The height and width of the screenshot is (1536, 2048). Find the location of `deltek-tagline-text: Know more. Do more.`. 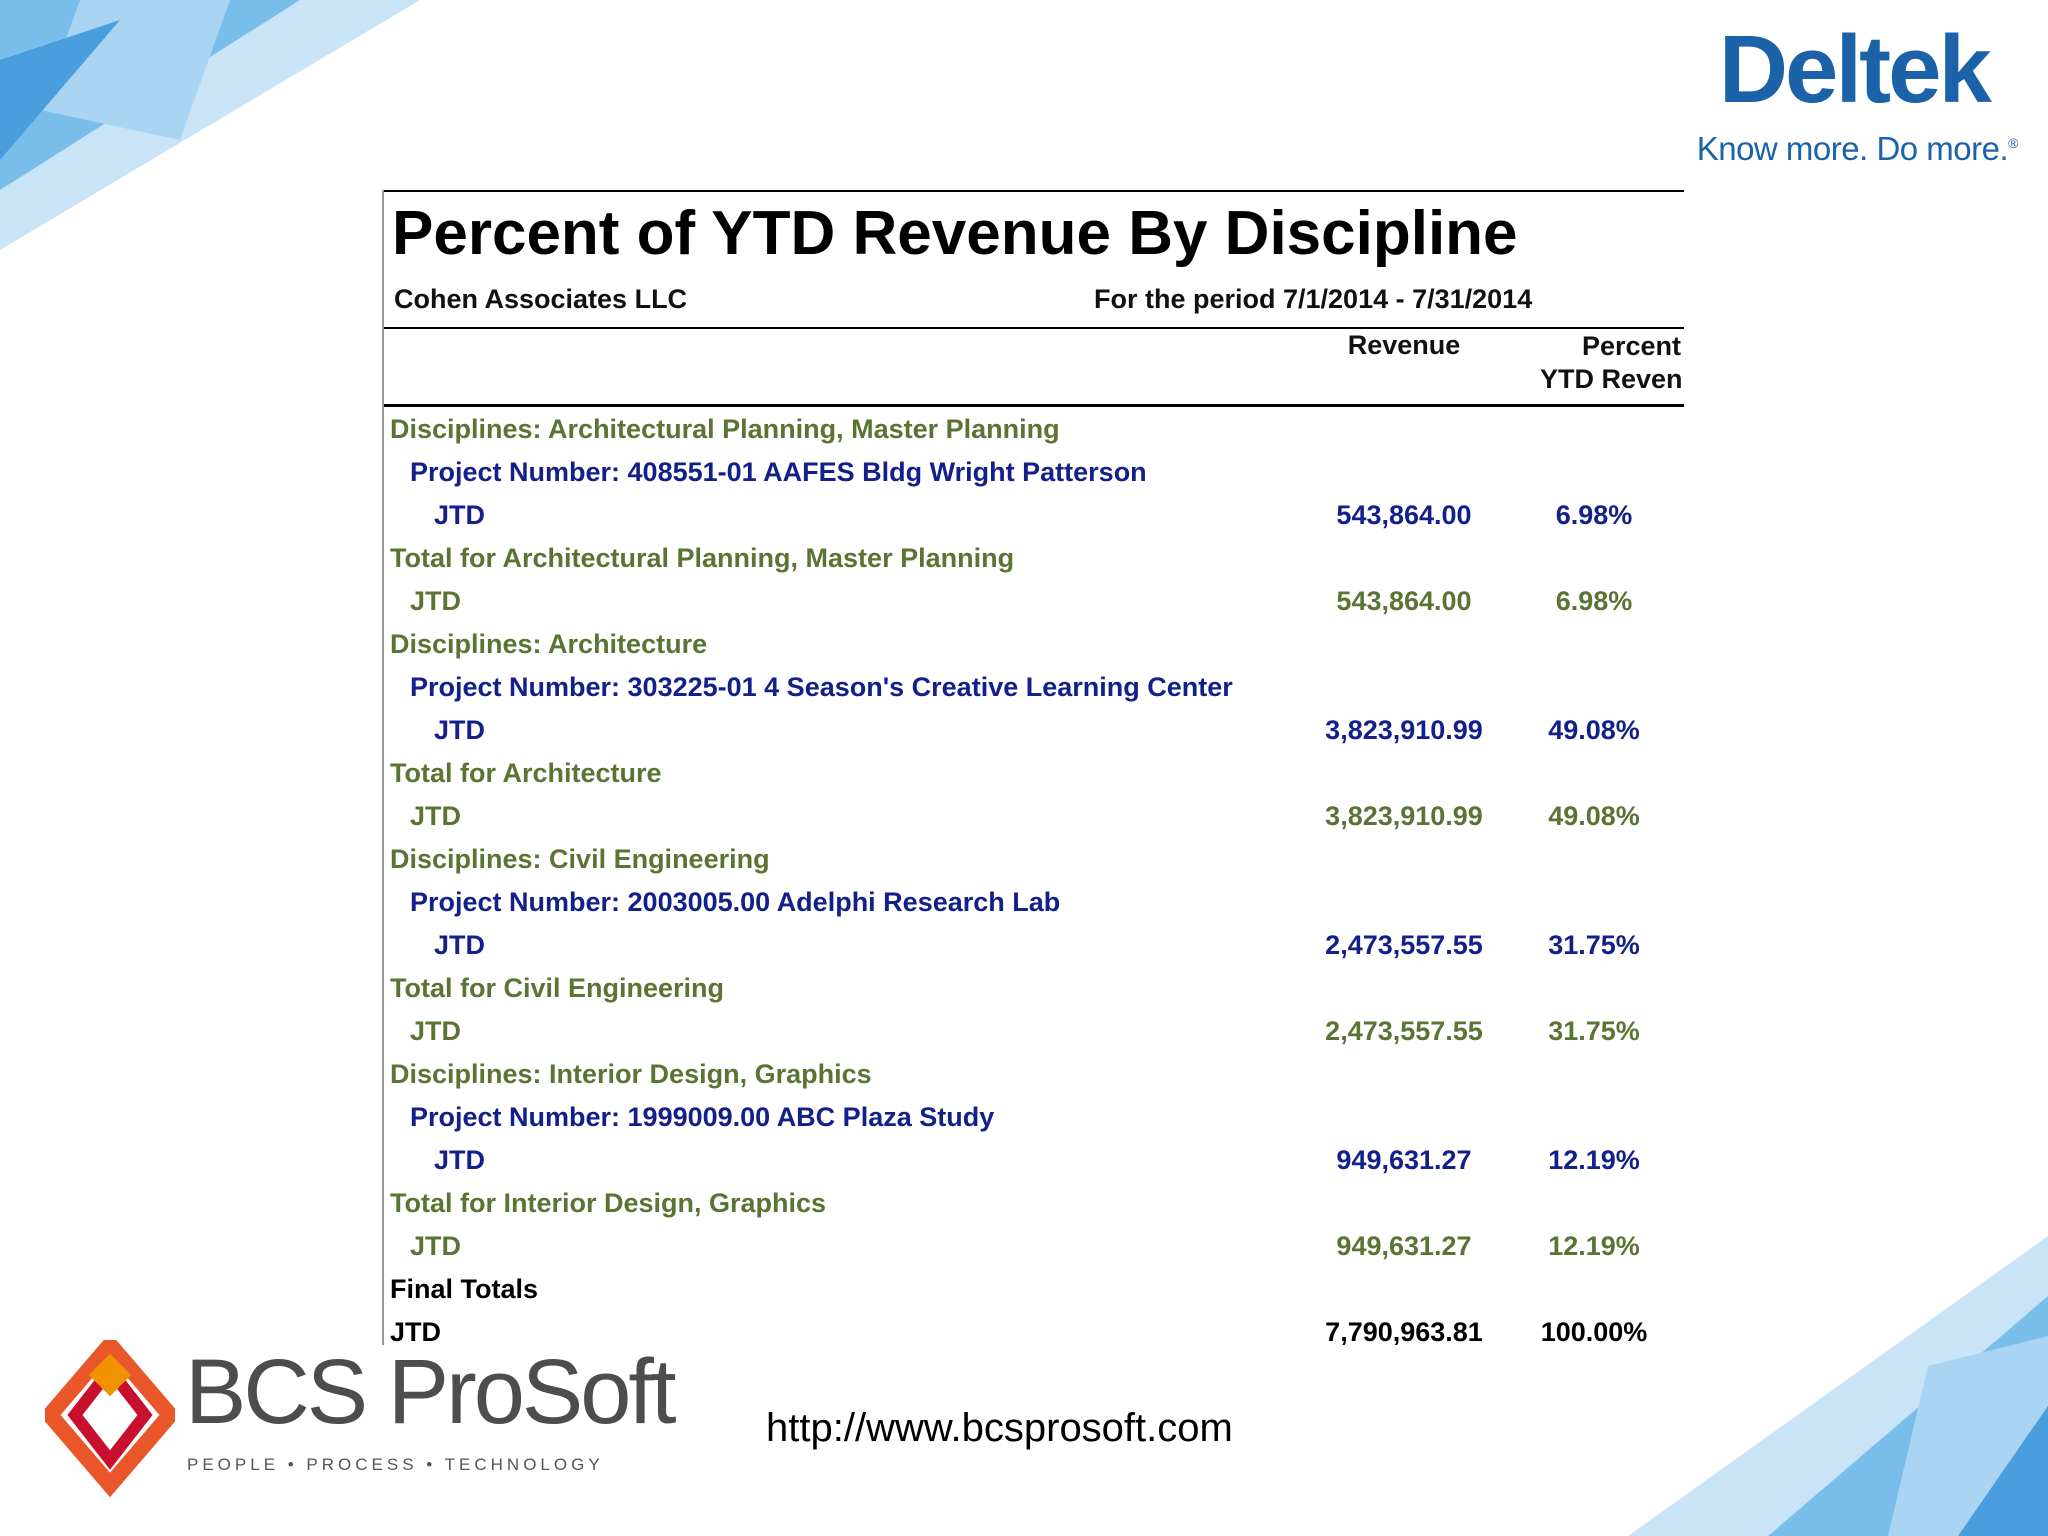

deltek-tagline-text: Know more. Do more. is located at coordinates (1852, 148).